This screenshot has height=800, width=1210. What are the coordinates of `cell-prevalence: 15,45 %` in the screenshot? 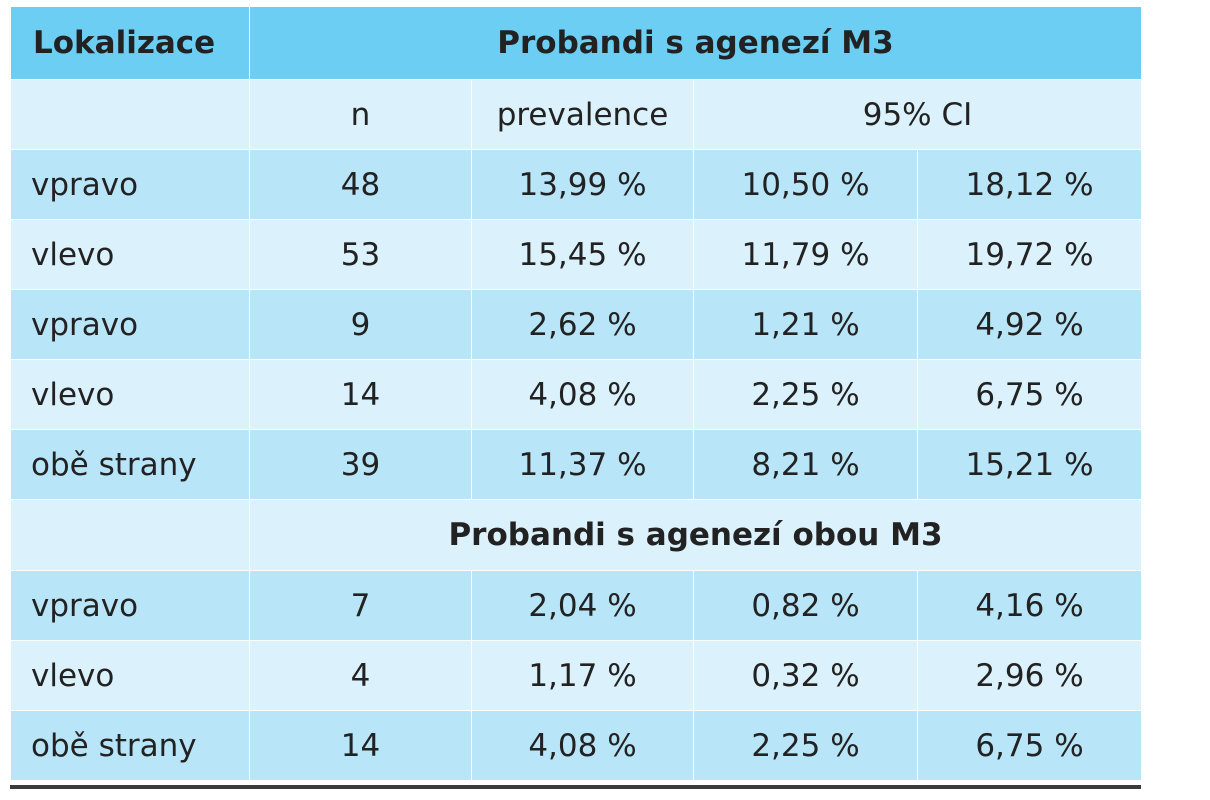 It's located at (582, 254).